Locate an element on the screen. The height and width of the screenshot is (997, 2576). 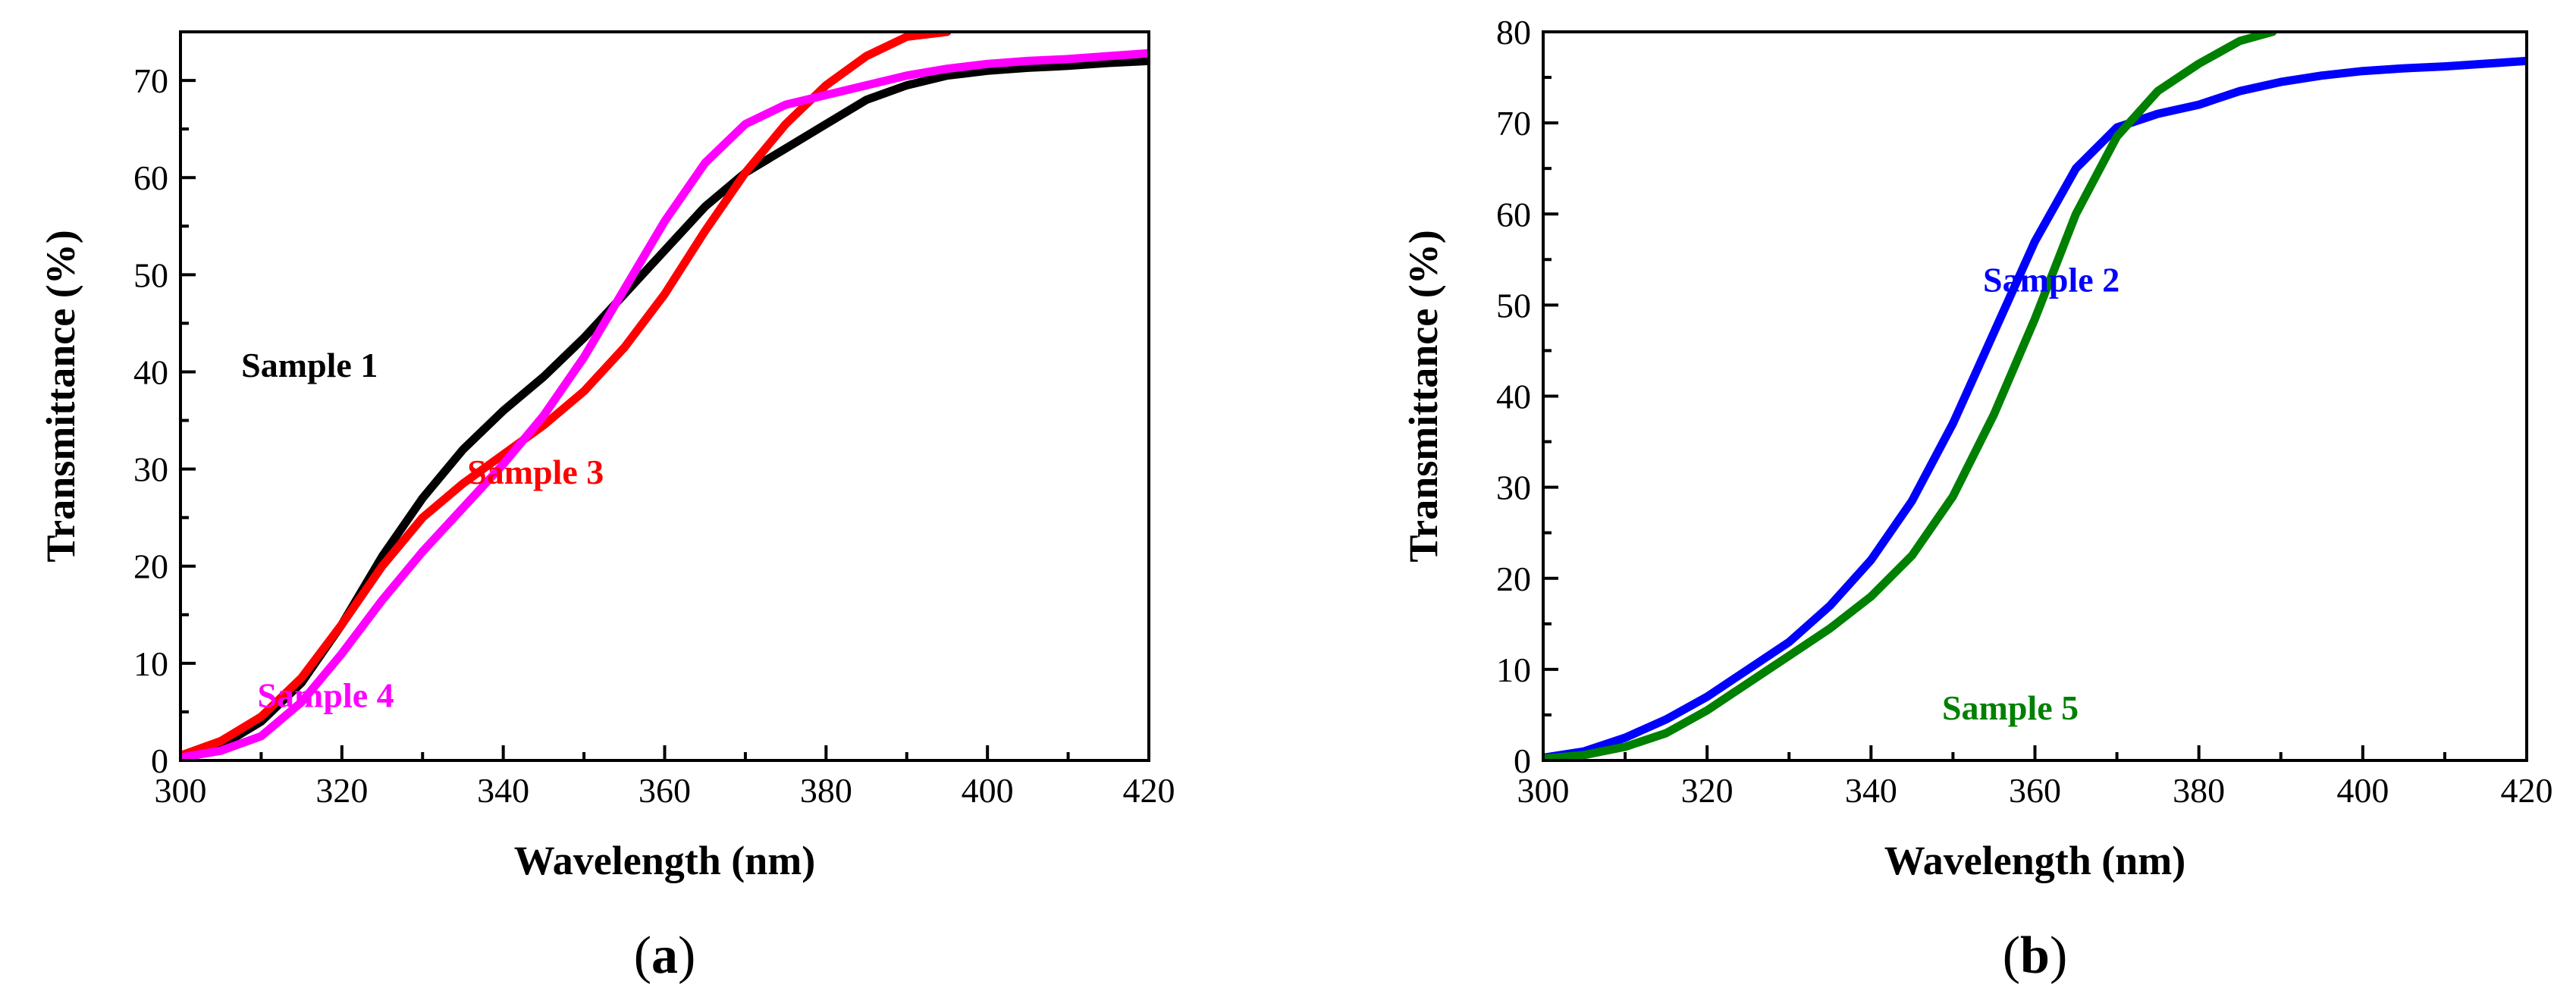
y-tick-label: 80 is located at coordinates (1513, 33).